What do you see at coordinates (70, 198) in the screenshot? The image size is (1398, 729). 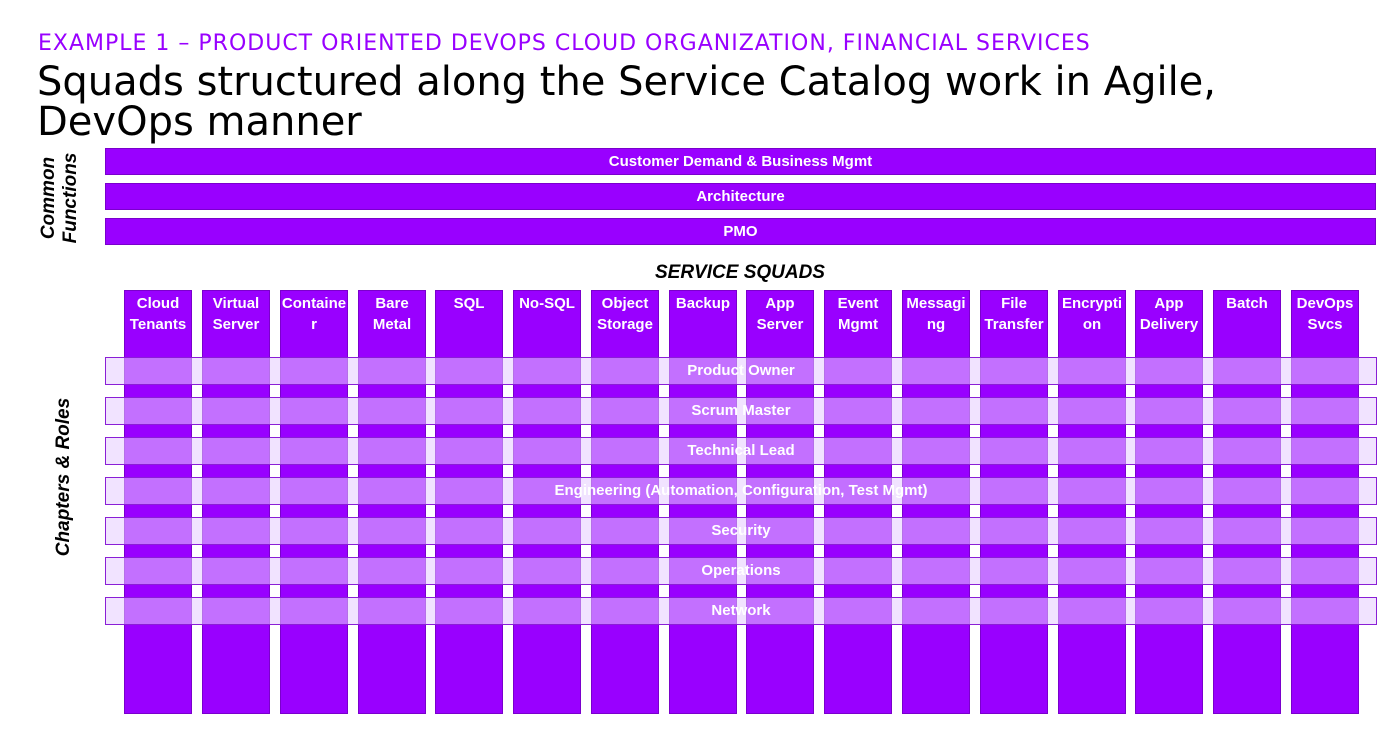 I see `common-functions-label-line2: Functions` at bounding box center [70, 198].